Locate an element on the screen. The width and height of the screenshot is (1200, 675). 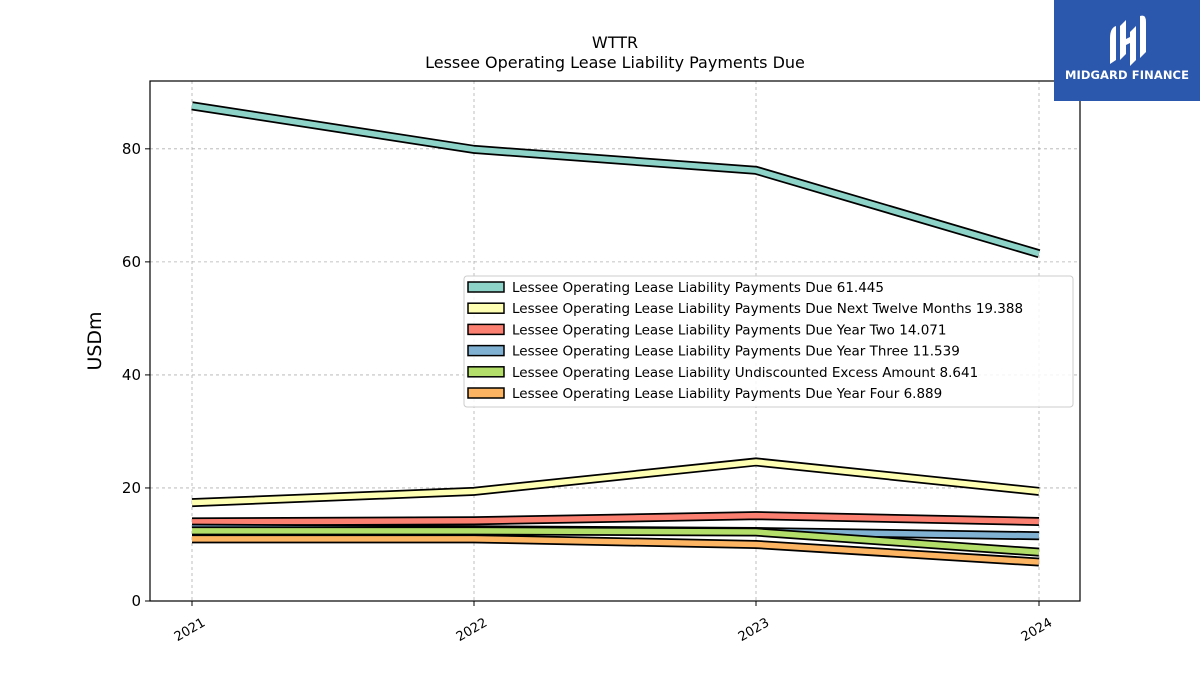
x-axis-ticks: 2021 2022 2023 2024 is located at coordinates (613, 623).